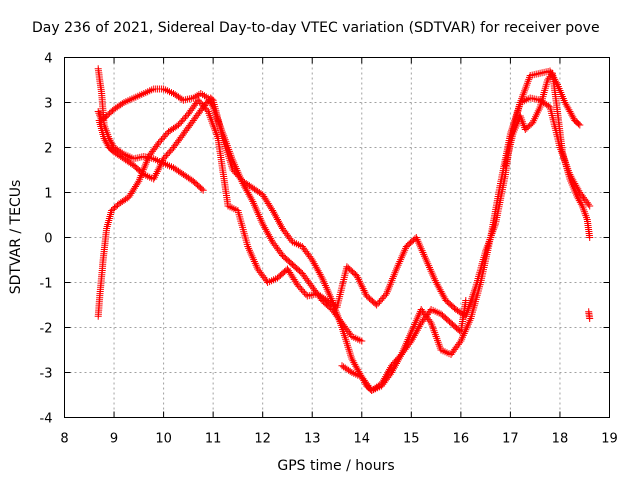 The width and height of the screenshot is (640, 480). I want to click on y-tick-label: -4, so click(46, 419).